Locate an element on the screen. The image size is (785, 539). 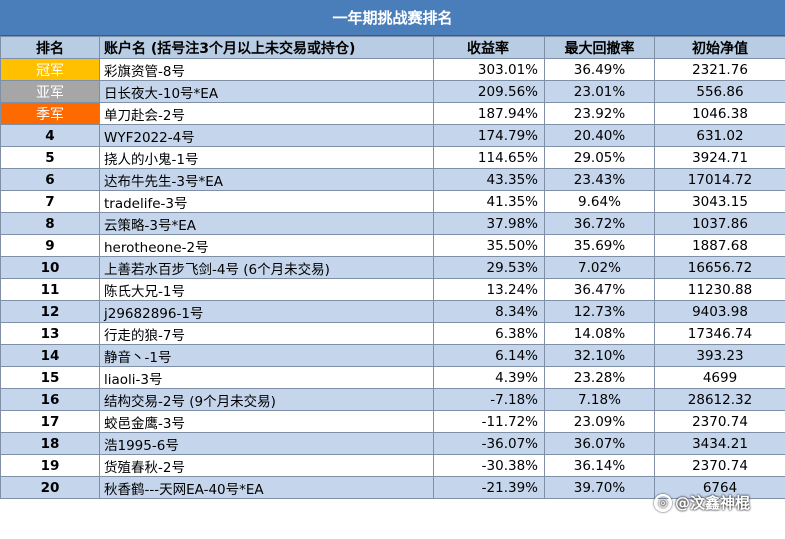
rank-cell: 17 is located at coordinates (50, 421).